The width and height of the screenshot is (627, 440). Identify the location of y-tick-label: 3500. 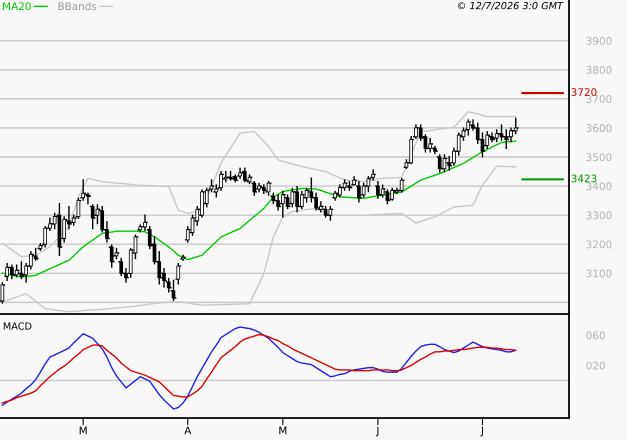
(599, 157).